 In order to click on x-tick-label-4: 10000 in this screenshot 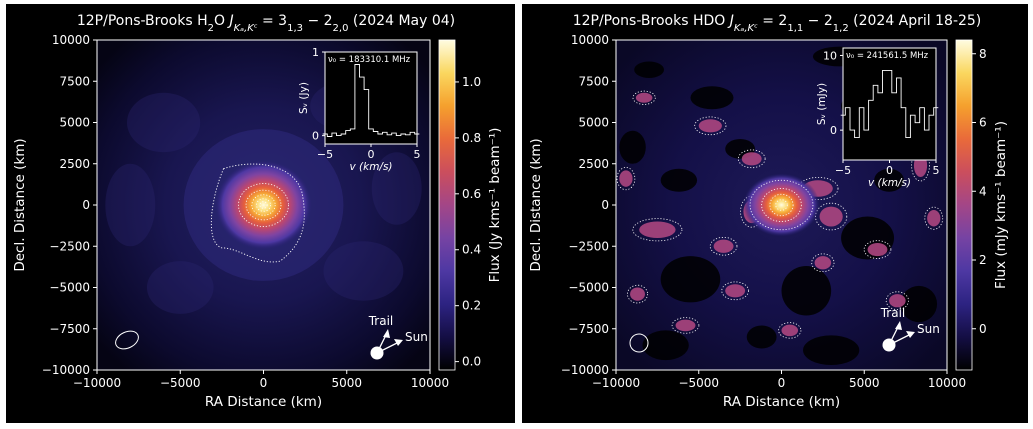, I will do `click(947, 383)`.